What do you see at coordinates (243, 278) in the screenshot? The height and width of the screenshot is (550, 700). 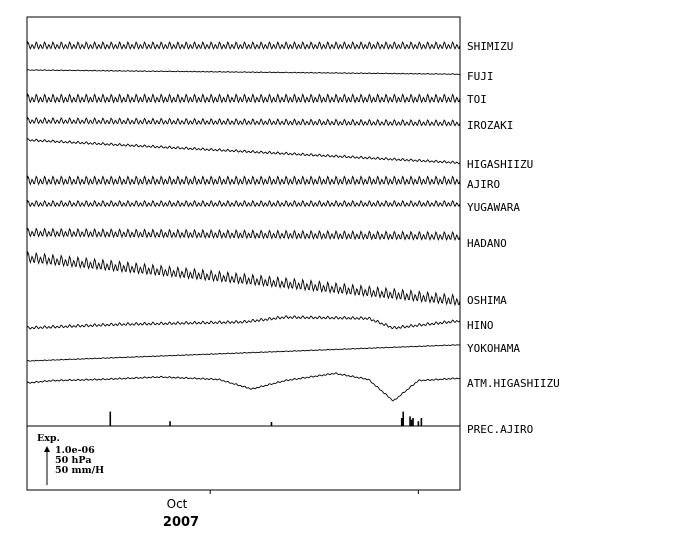 I see `trace-oshima` at bounding box center [243, 278].